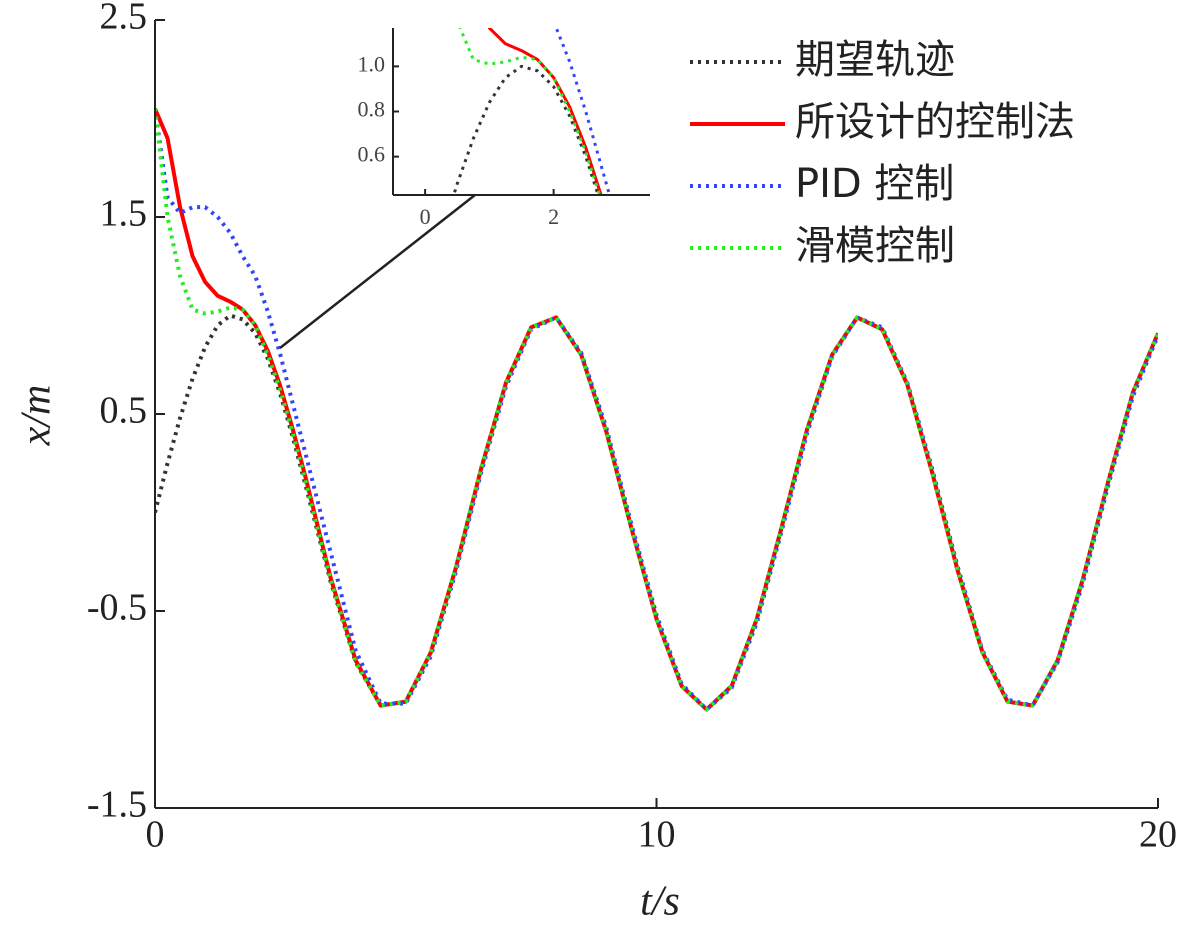 The image size is (1200, 940). I want to click on y-tick-label: -1.5, so click(117, 805).